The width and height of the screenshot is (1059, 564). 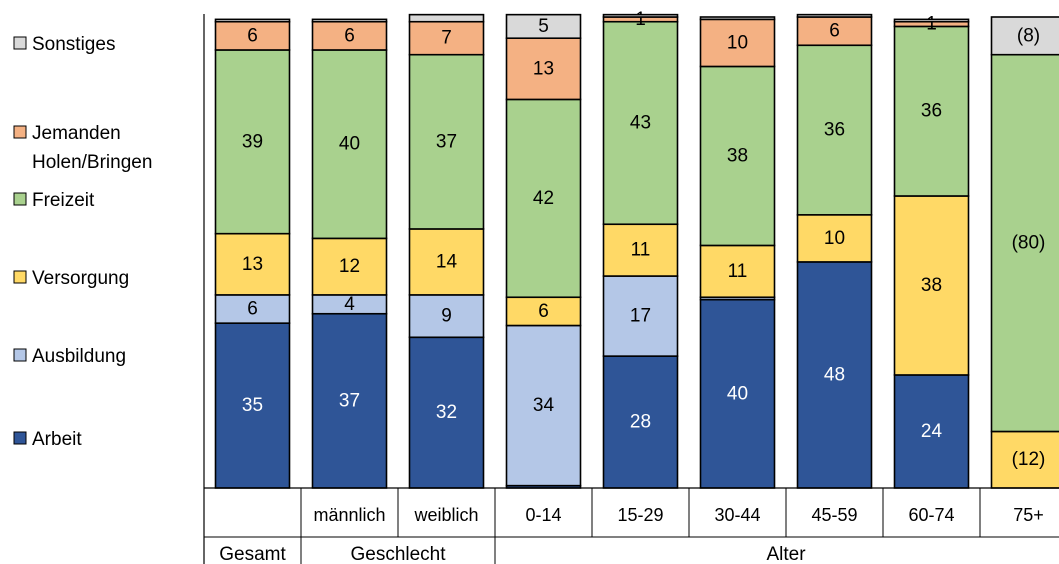 I want to click on group-label: Geschlecht, so click(x=398, y=554).